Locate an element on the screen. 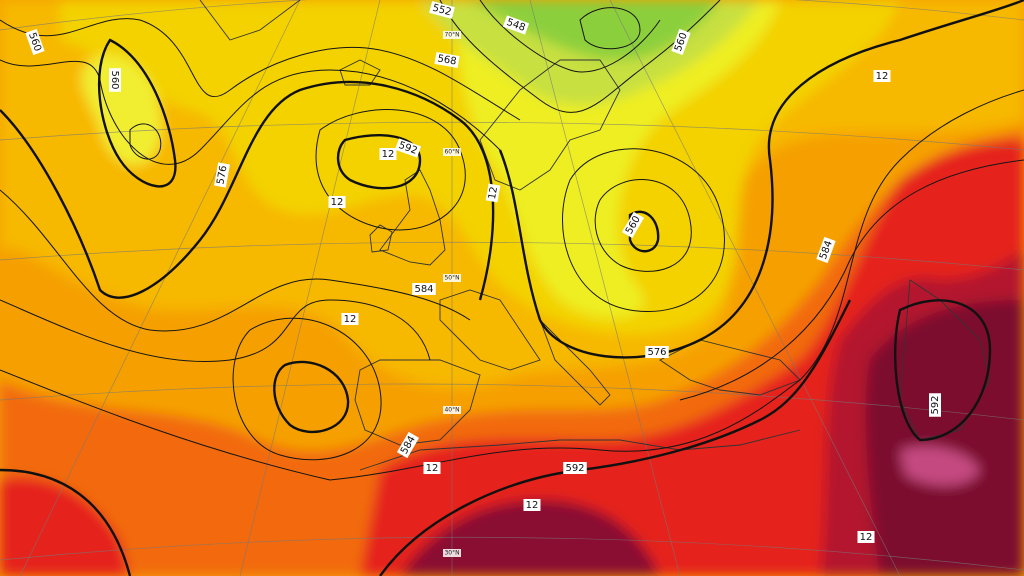  grid-label: 70°N is located at coordinates (451, 35).